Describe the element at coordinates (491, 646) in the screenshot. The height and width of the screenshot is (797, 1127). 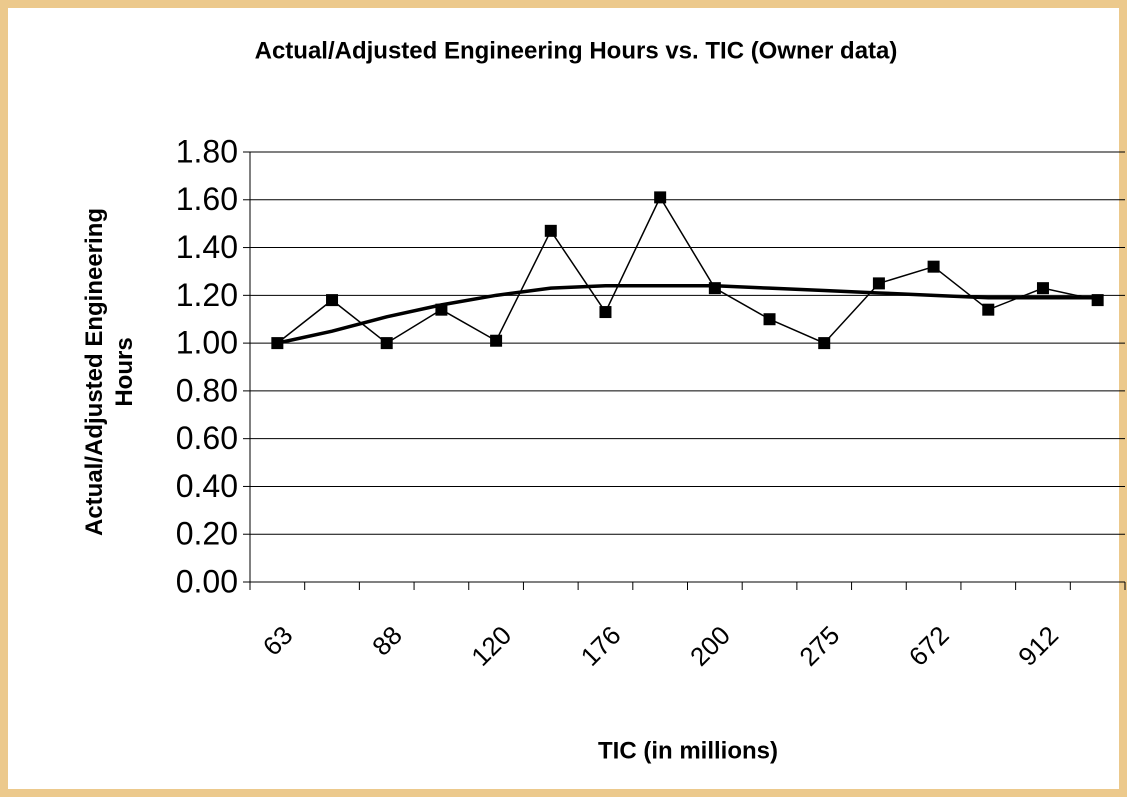
I see `x-tick-label: 120` at that location.